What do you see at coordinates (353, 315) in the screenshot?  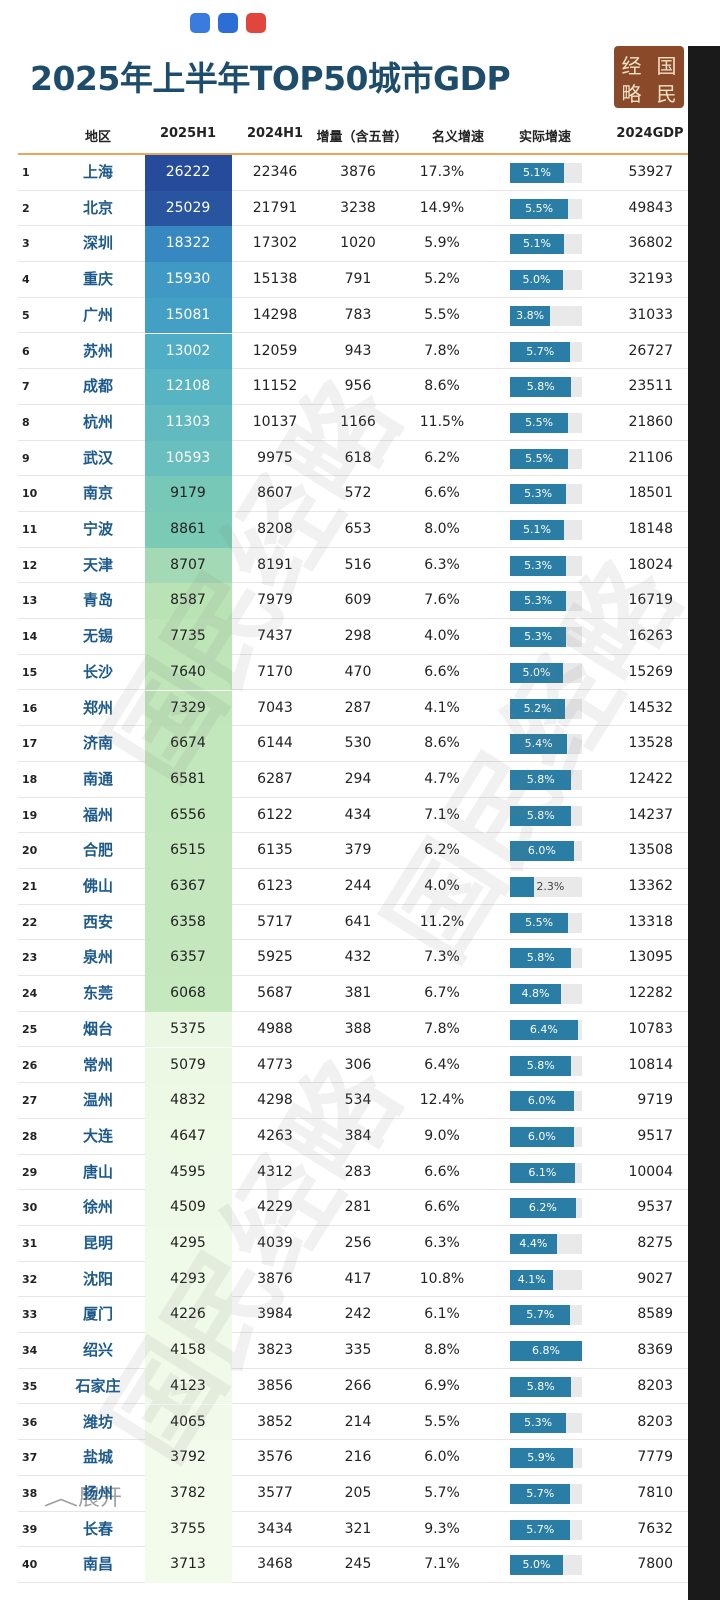 I see `table-row: 5 广州 15081 14298 783 5.5% 3.8% 31033` at bounding box center [353, 315].